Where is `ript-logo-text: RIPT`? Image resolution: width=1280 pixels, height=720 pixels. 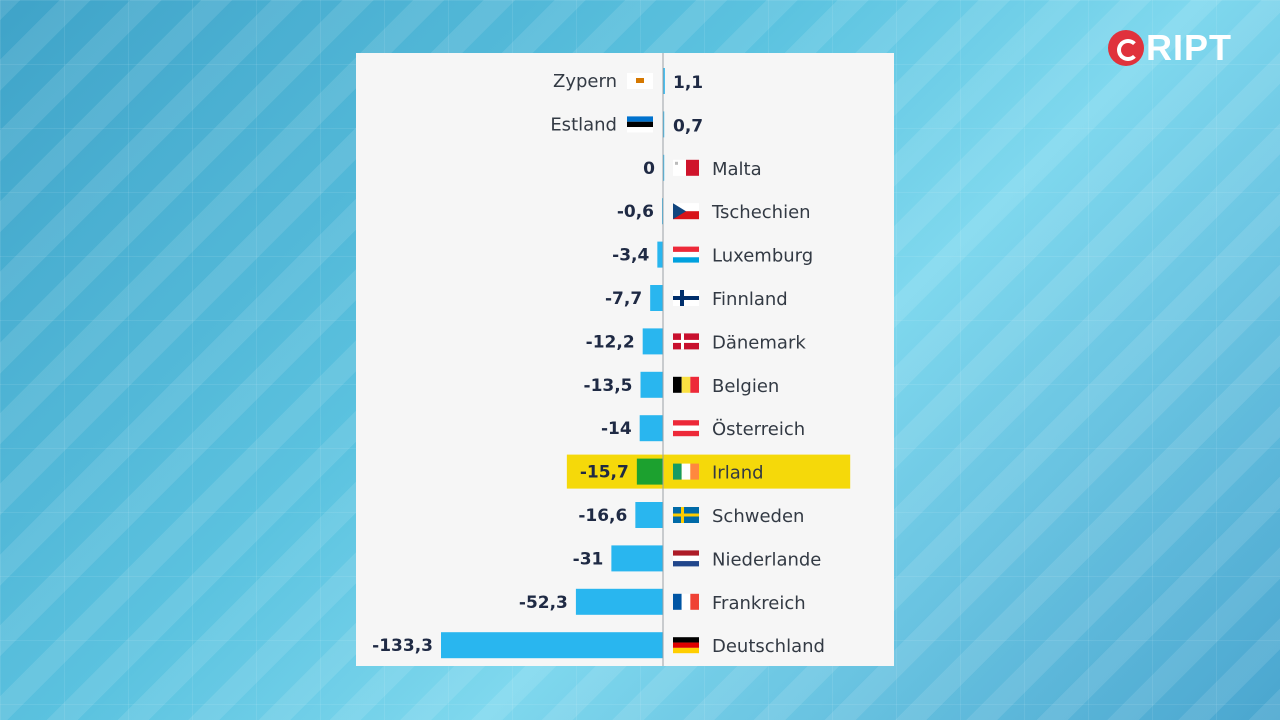 ript-logo-text: RIPT is located at coordinates (1189, 47).